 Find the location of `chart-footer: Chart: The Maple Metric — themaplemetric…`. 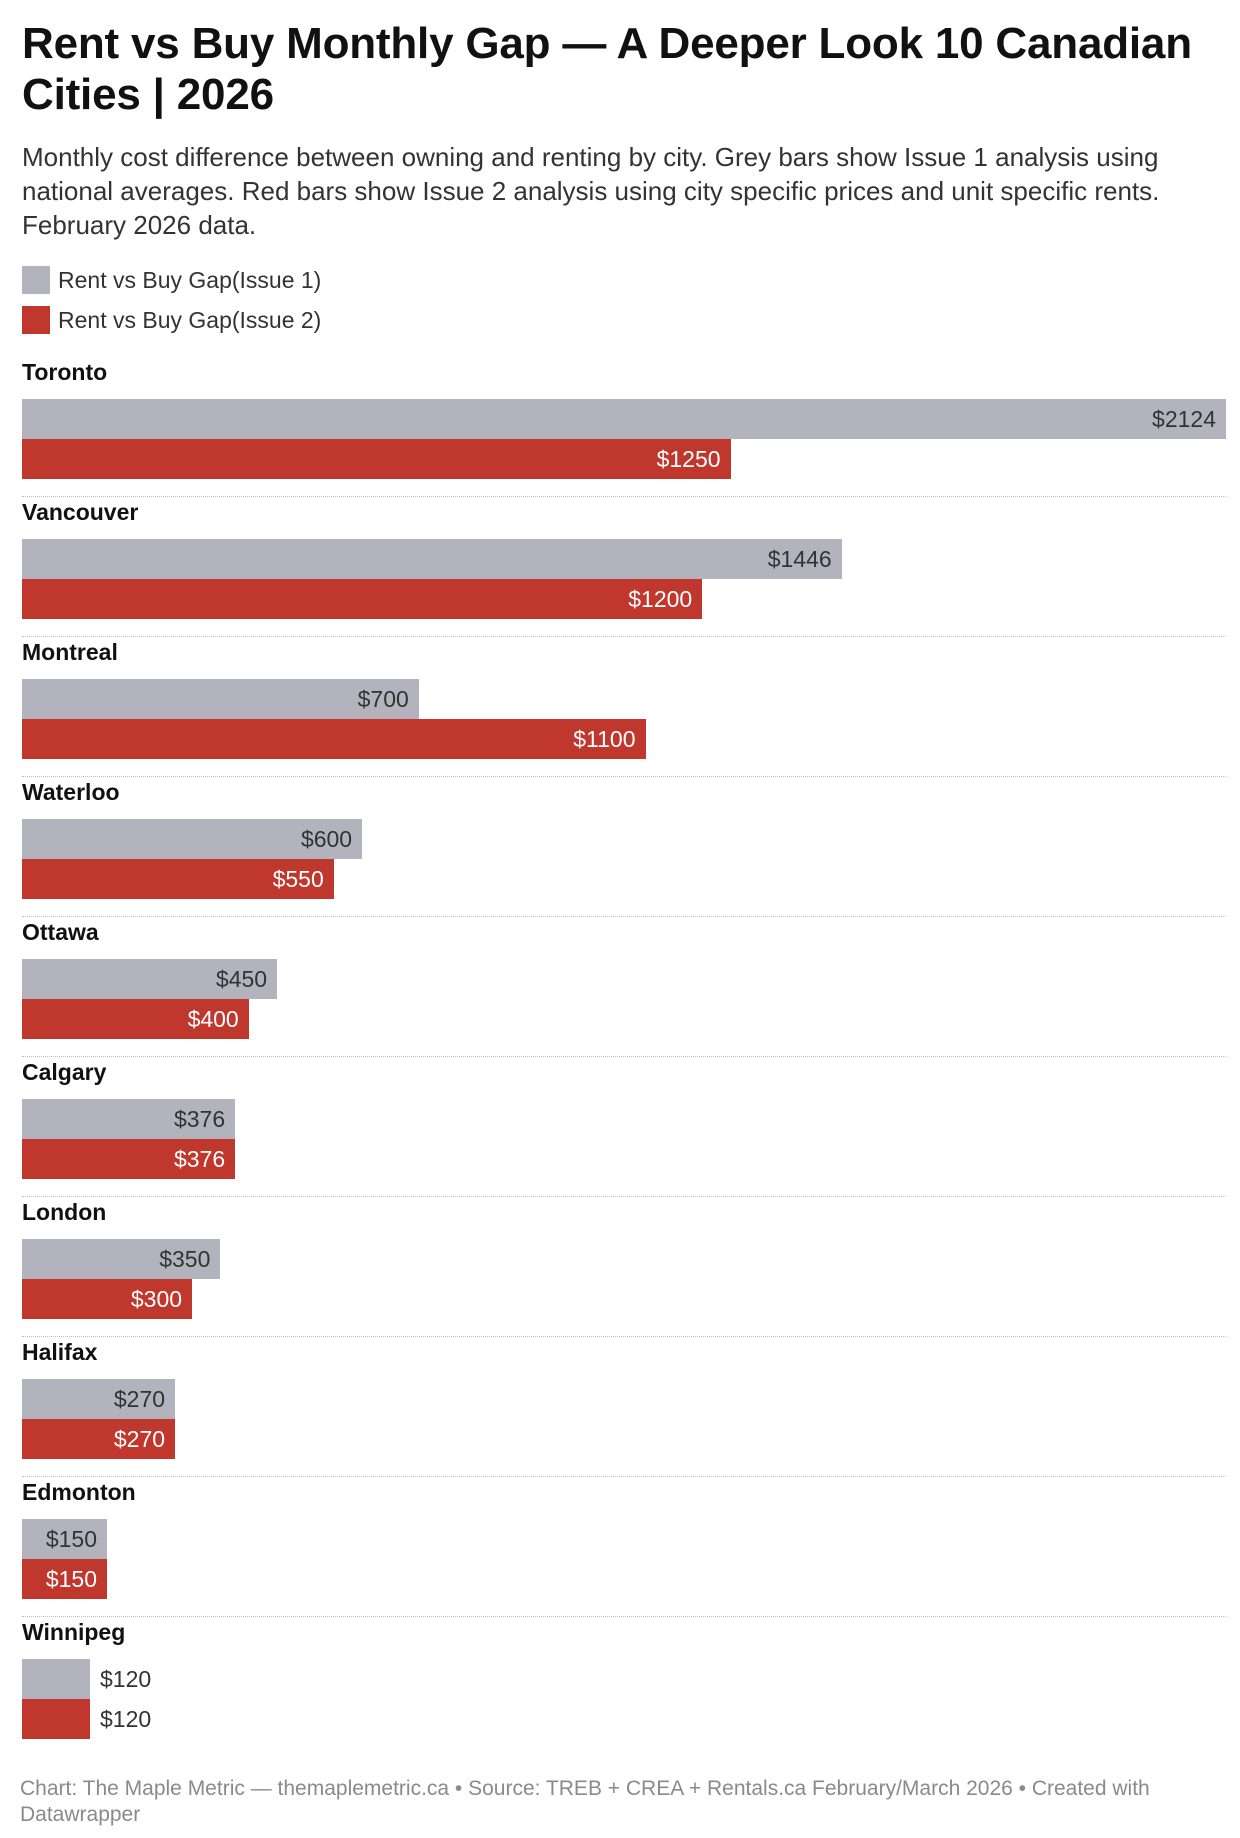

chart-footer: Chart: The Maple Metric — themaplemetric… is located at coordinates (585, 1801).